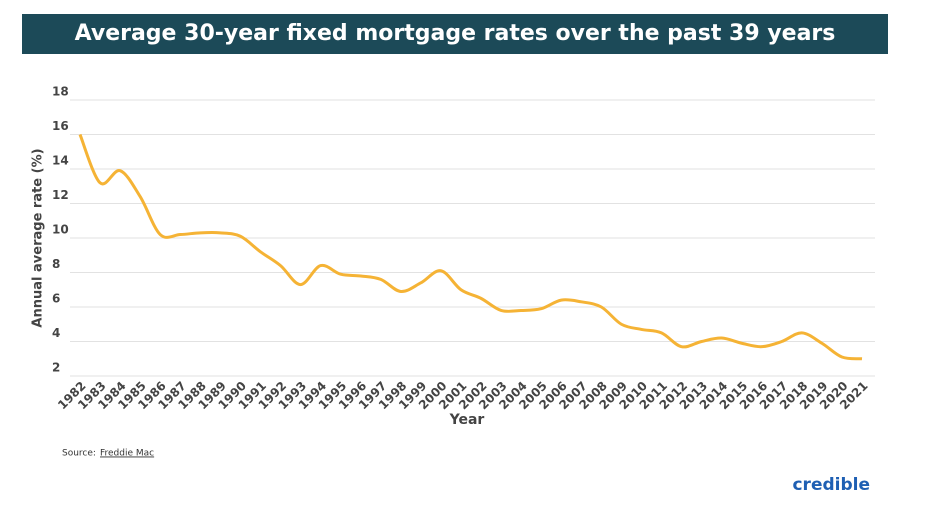 This screenshot has height=524, width=932. Describe the element at coordinates (831, 485) in the screenshot. I see `brand-logo: credible` at that location.